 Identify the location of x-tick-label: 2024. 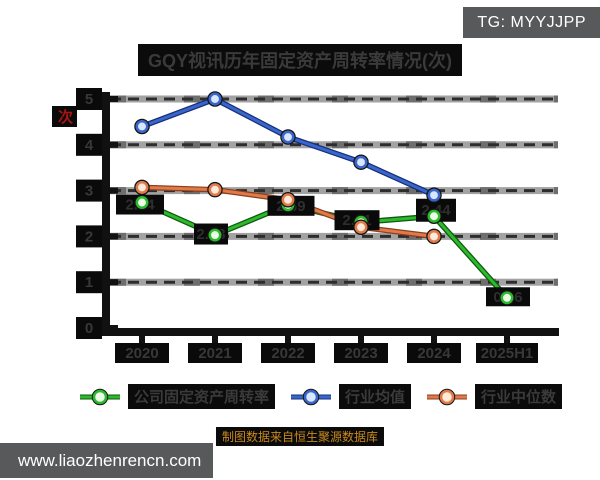
(434, 353).